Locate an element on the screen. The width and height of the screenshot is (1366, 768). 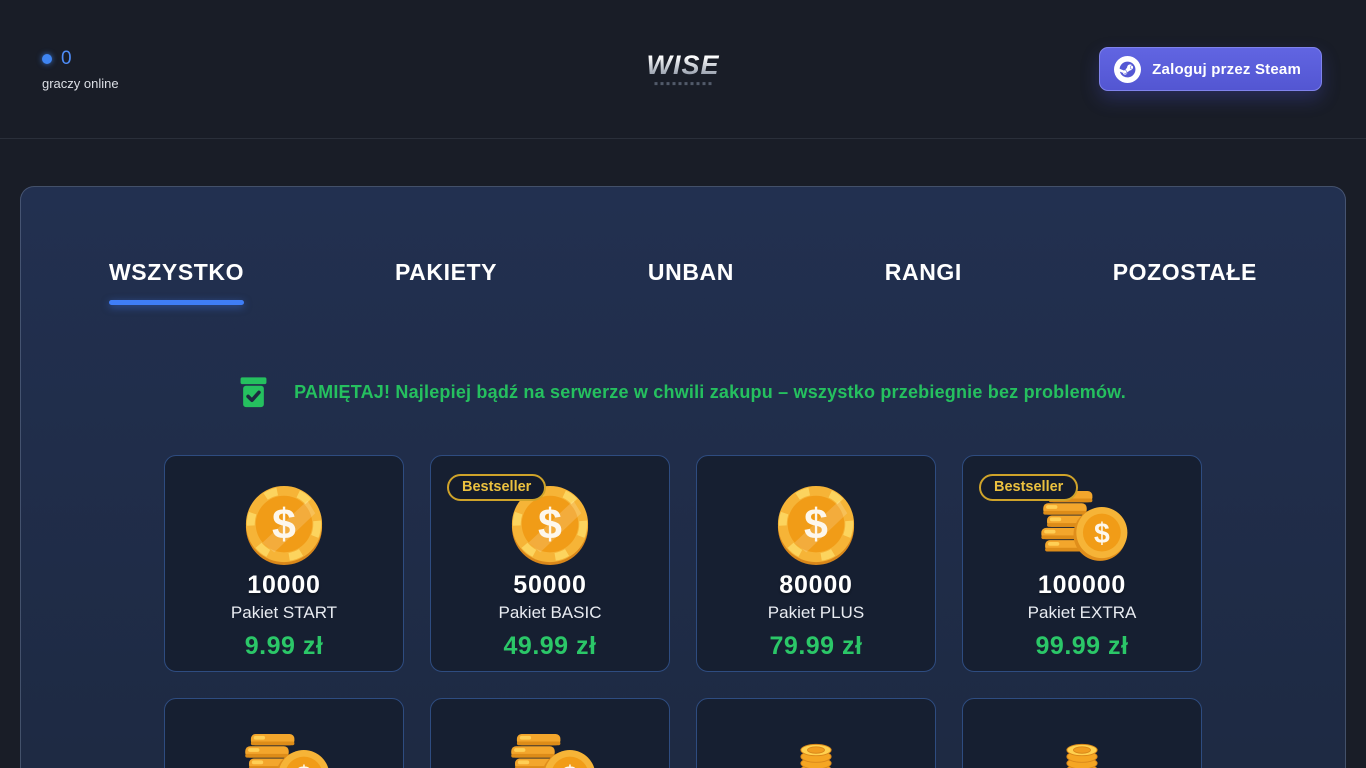
package-amount: 10000 is located at coordinates (284, 585).